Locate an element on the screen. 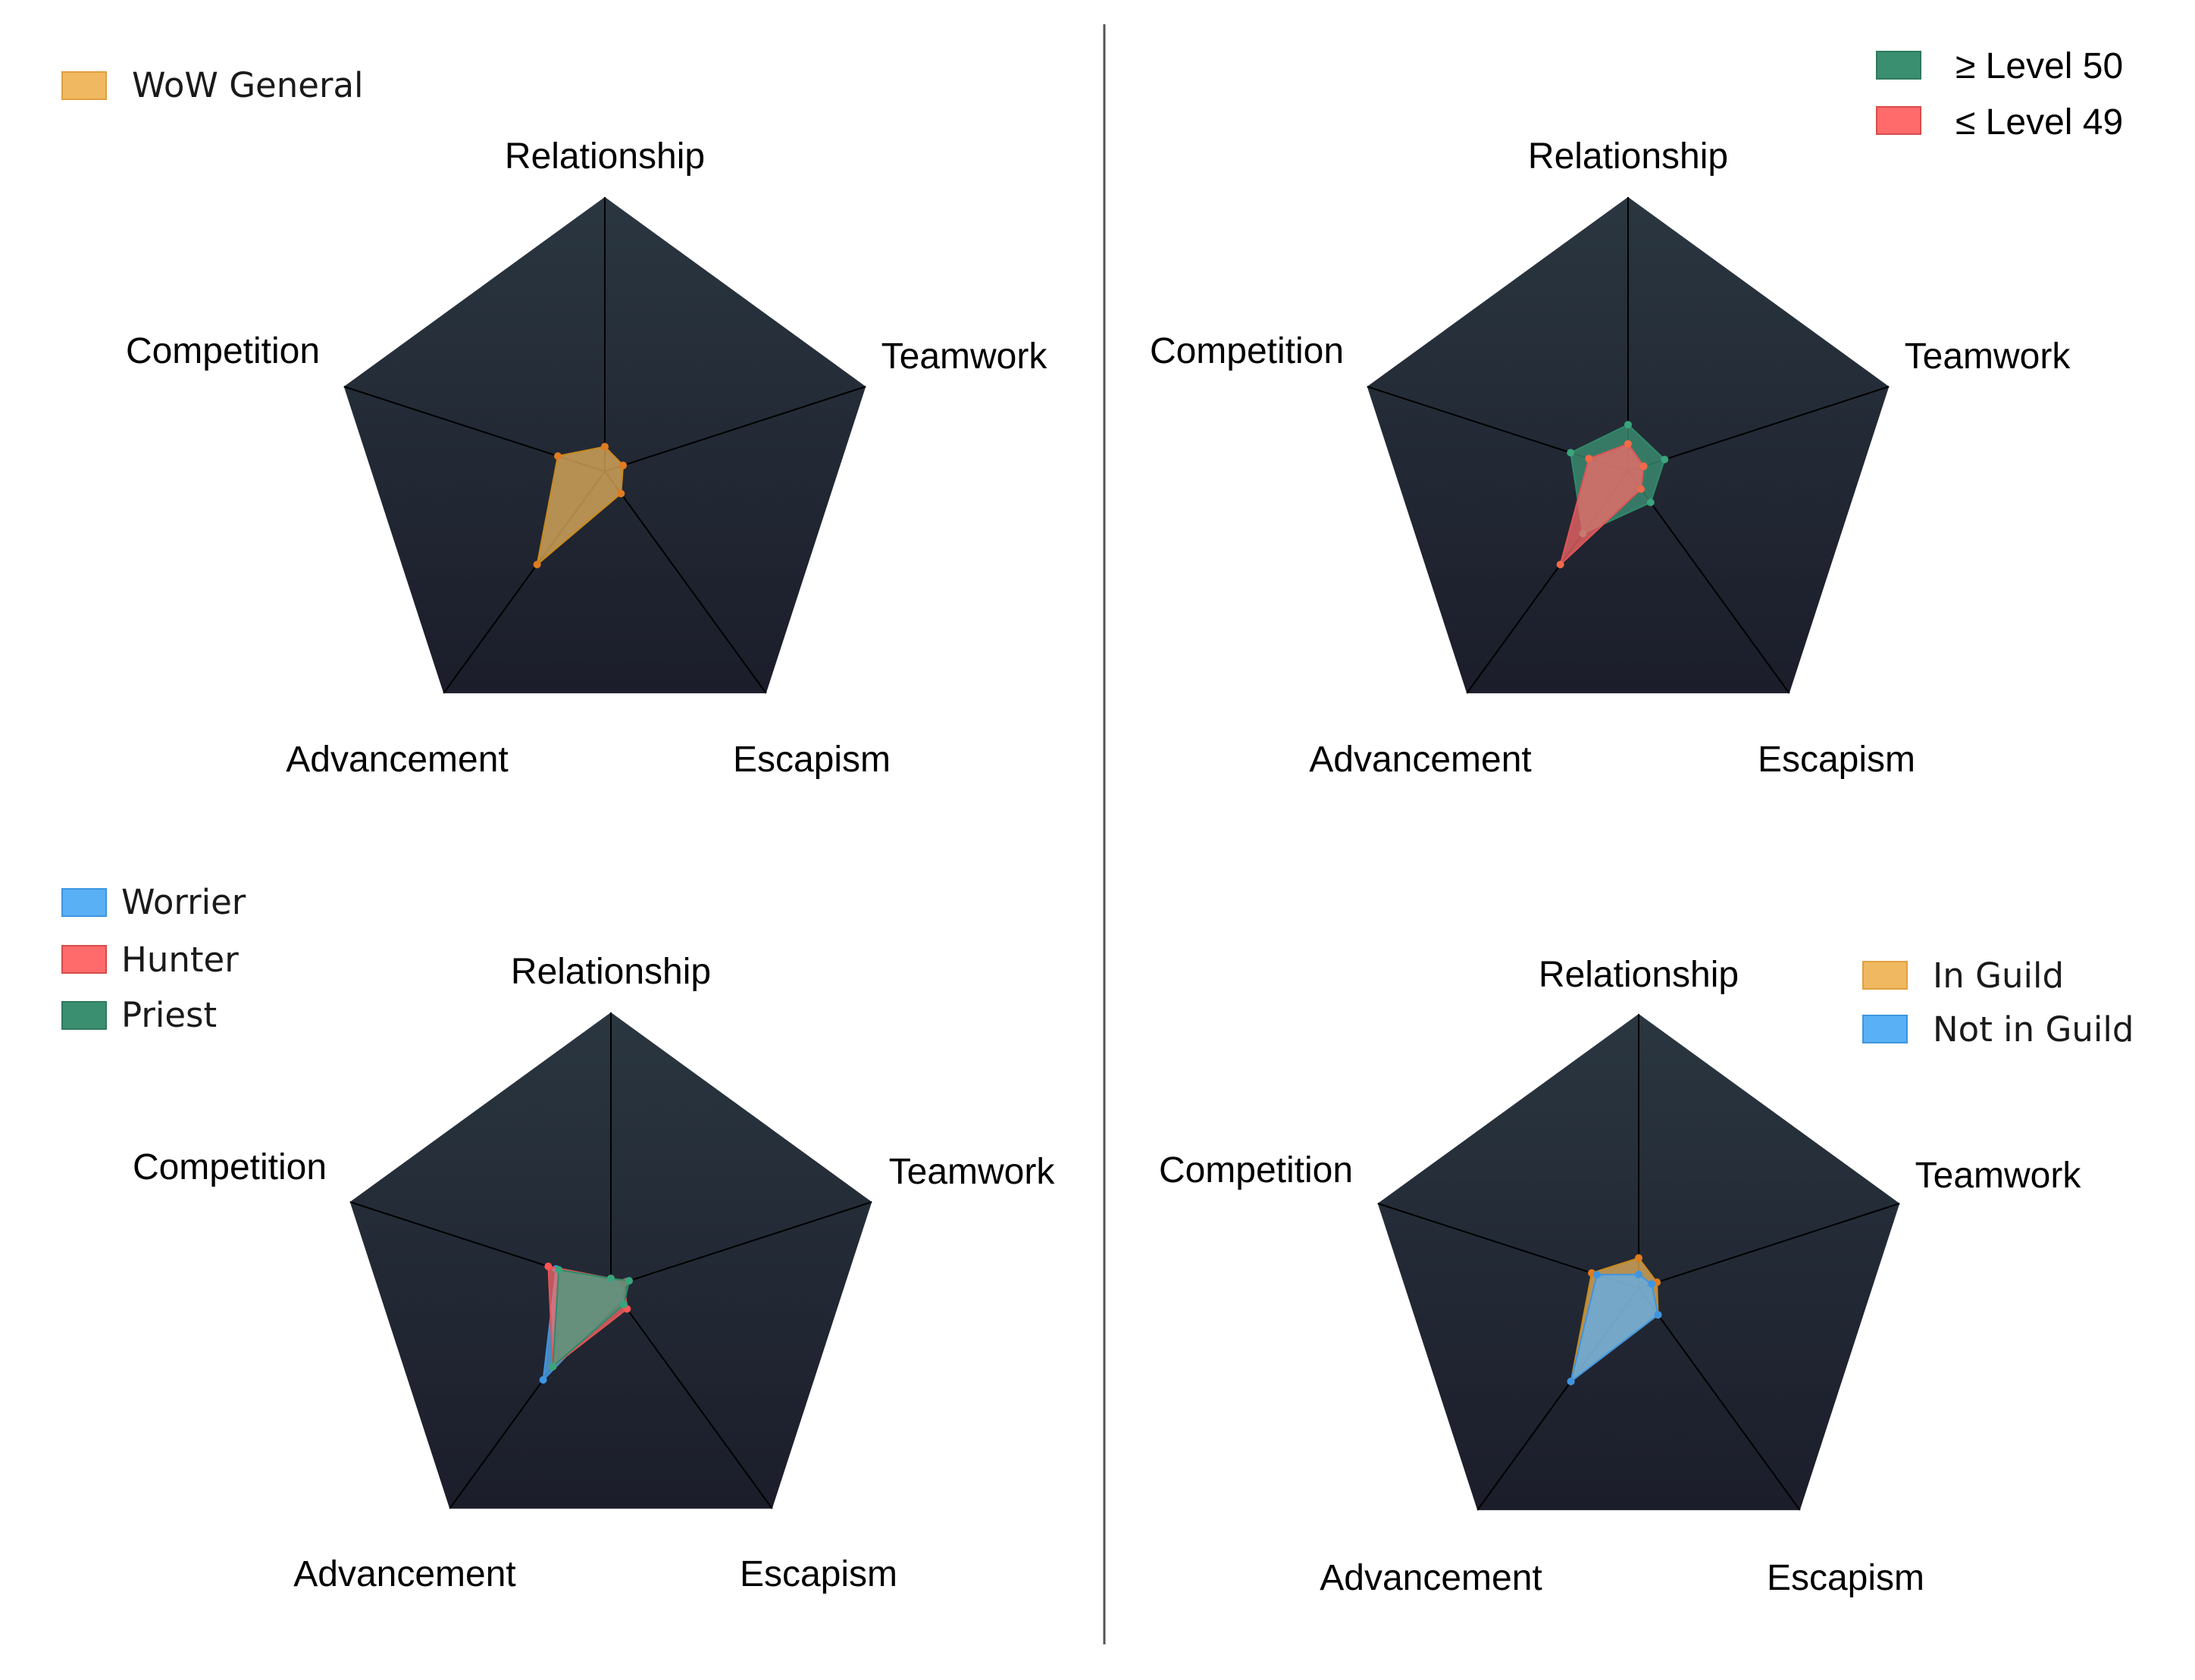  legend-label-not-in-guild: Not in Guild is located at coordinates (2033, 1029).